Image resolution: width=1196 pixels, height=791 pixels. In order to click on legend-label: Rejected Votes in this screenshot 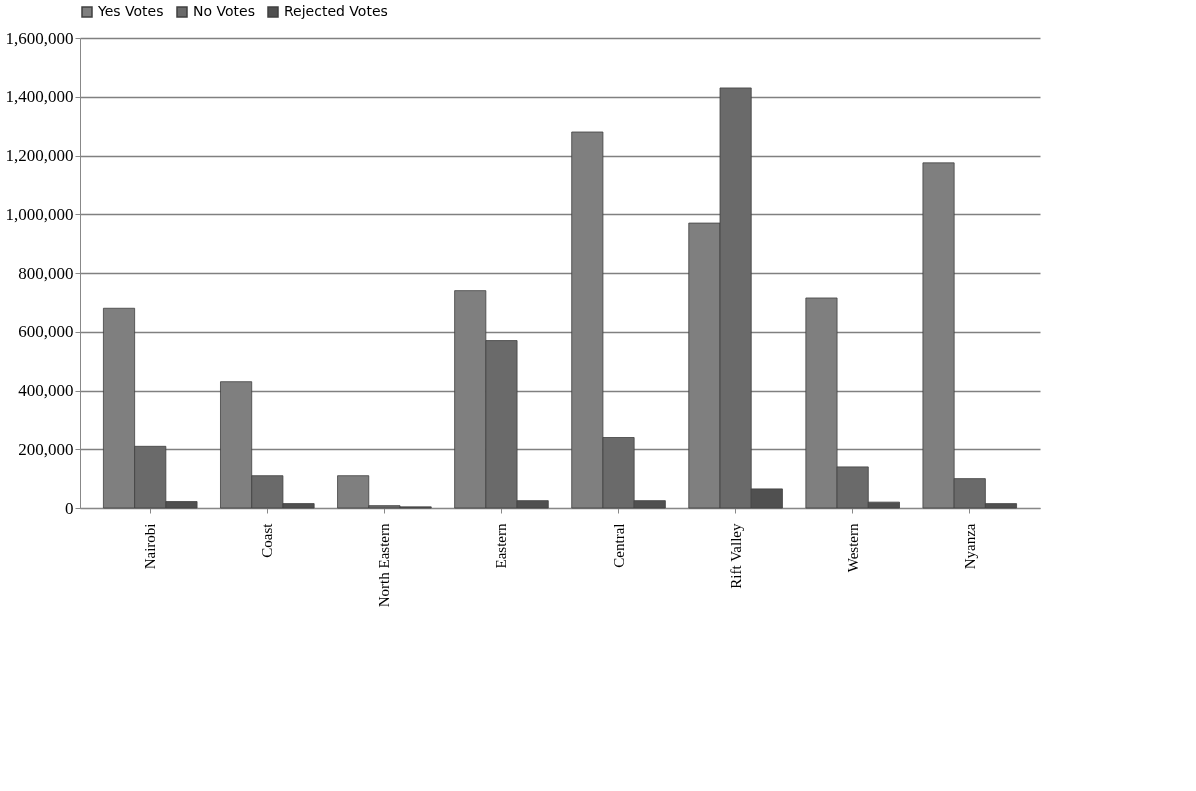, I will do `click(336, 11)`.